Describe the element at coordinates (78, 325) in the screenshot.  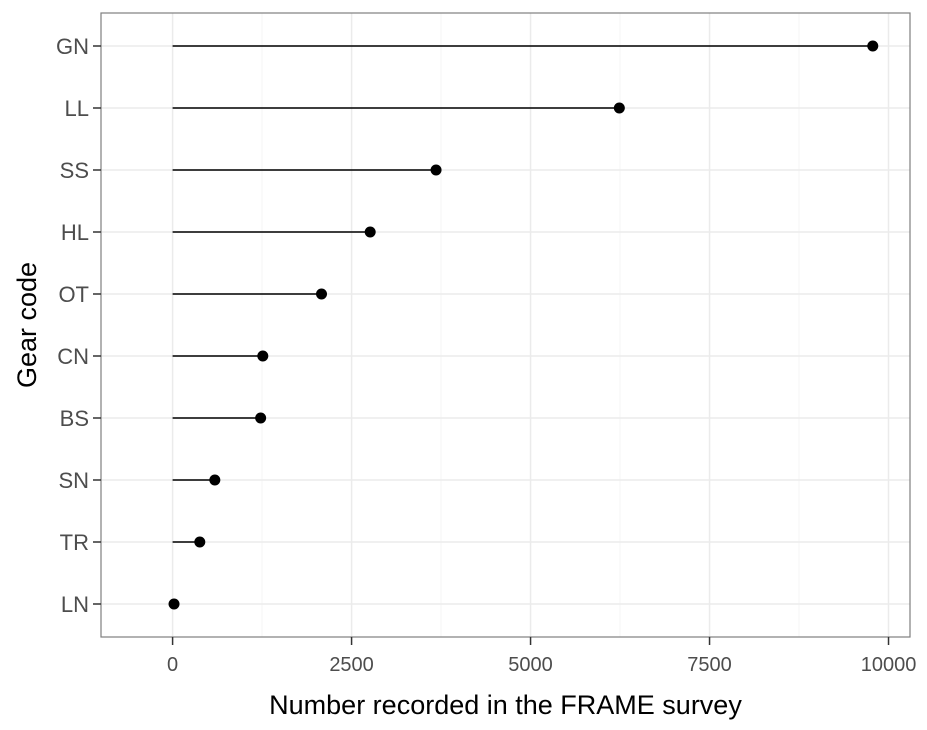
I see `y-axis-ticks: GN LL SS HL OT CN BS SN TR LN` at that location.